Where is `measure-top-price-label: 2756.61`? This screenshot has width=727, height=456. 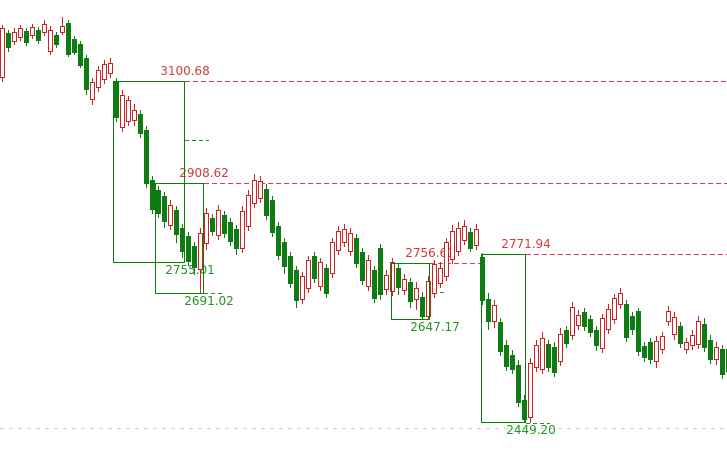
measure-top-price-label: 2756.61 is located at coordinates (430, 253).